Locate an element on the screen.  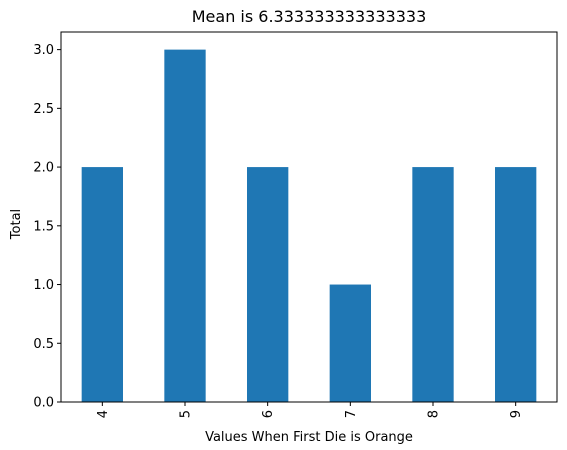
y-tick-label: 1.0 is located at coordinates (43, 285).